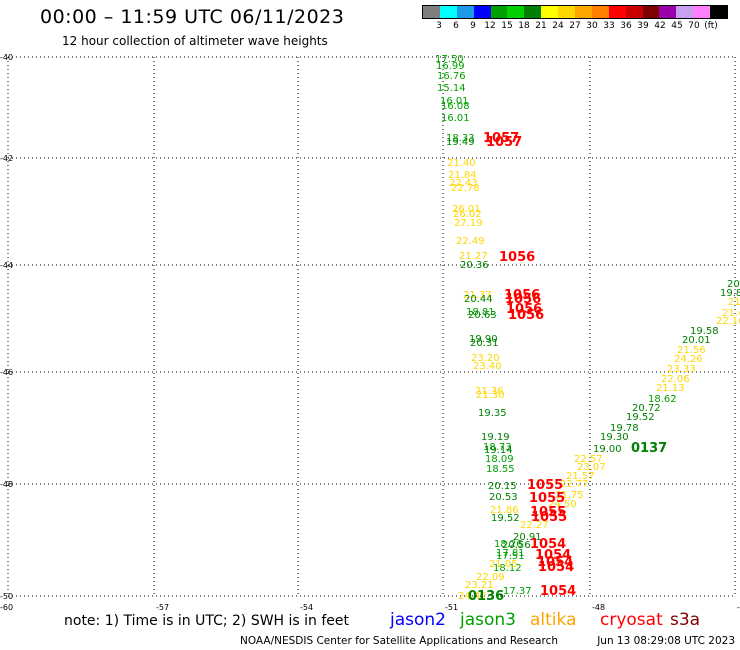 The height and width of the screenshot is (650, 740). What do you see at coordinates (734, 302) in the screenshot?
I see `wave-height-value: 21.39` at bounding box center [734, 302].